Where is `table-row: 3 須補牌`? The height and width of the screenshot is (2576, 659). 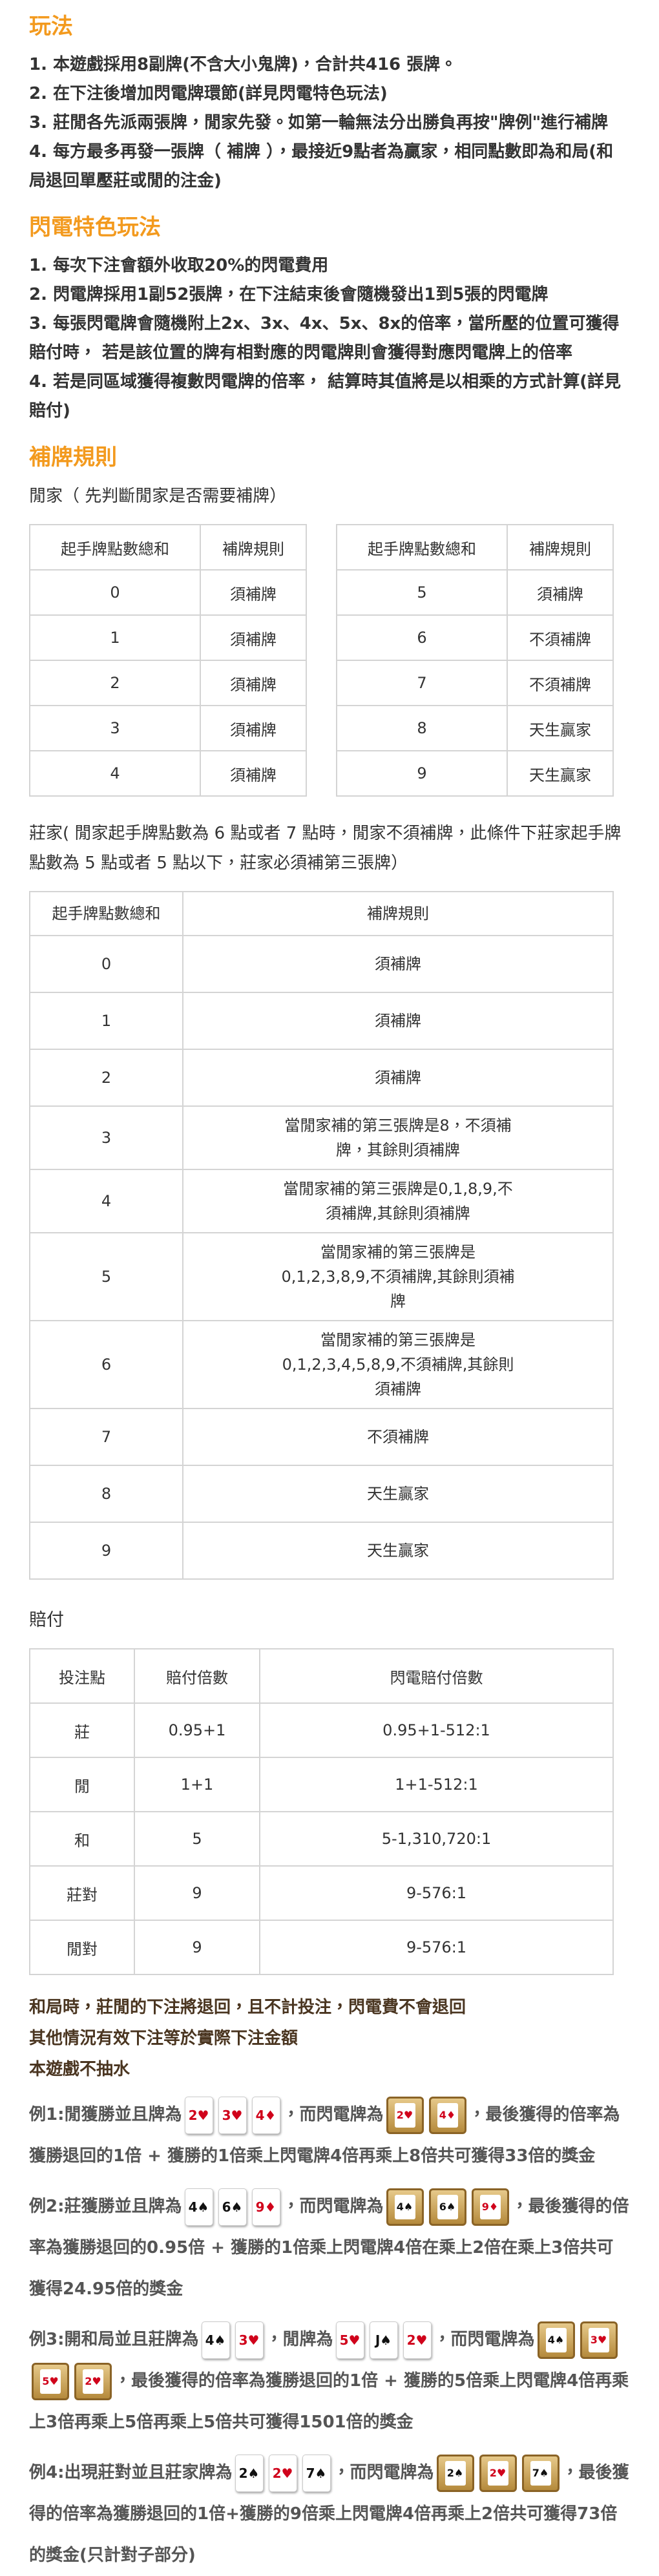 table-row: 3 須補牌 is located at coordinates (168, 728).